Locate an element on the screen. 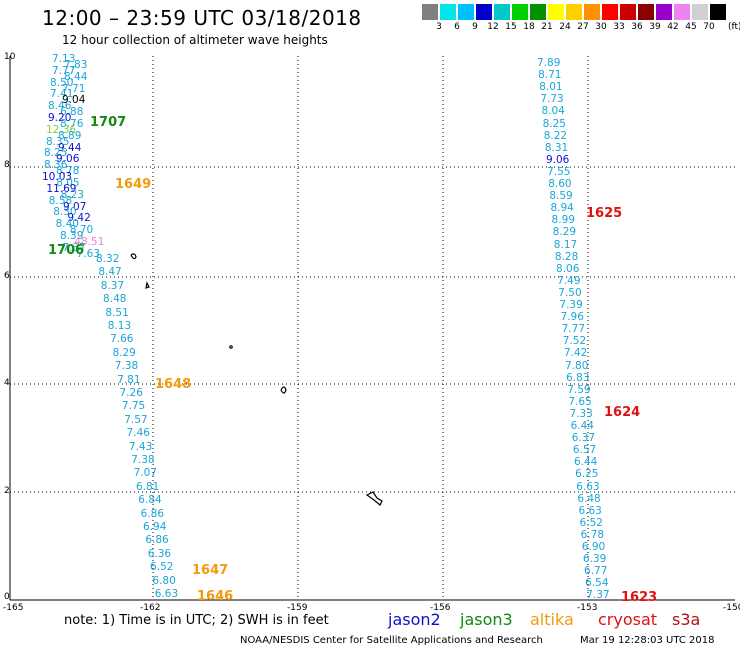  wave-height-label: 8.06 is located at coordinates (568, 268).